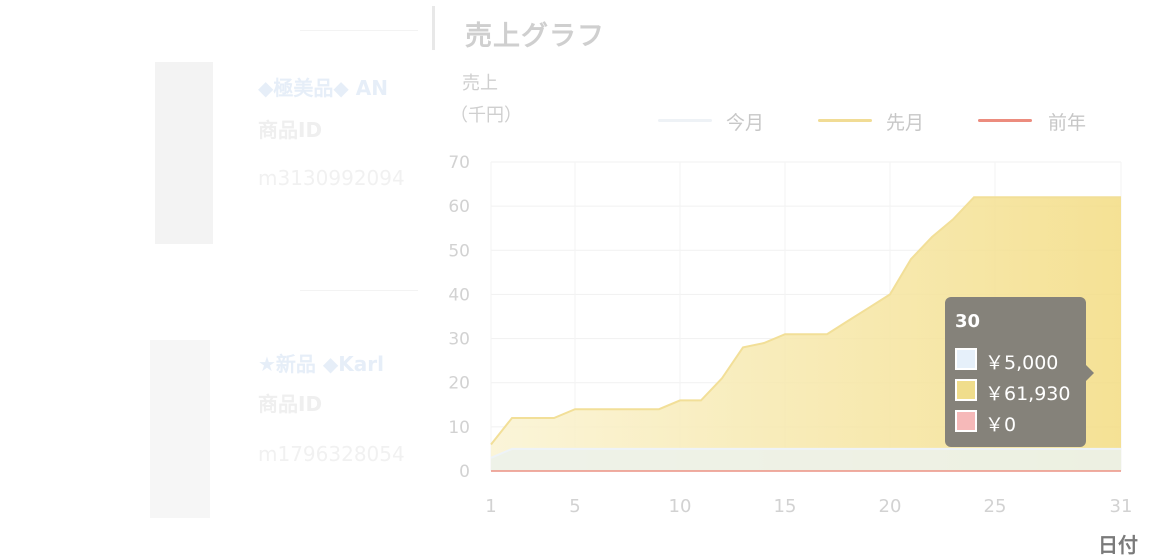 The height and width of the screenshot is (560, 1150). What do you see at coordinates (459, 207) in the screenshot?
I see `y-tick-label: 60` at bounding box center [459, 207].